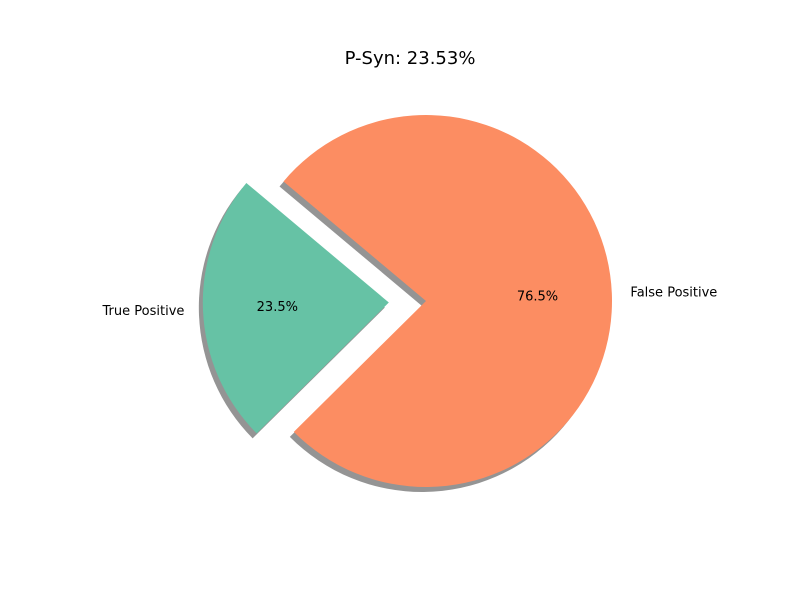 This screenshot has height=600, width=800. I want to click on slice-pct-label-true-positive: 23.5%, so click(277, 307).